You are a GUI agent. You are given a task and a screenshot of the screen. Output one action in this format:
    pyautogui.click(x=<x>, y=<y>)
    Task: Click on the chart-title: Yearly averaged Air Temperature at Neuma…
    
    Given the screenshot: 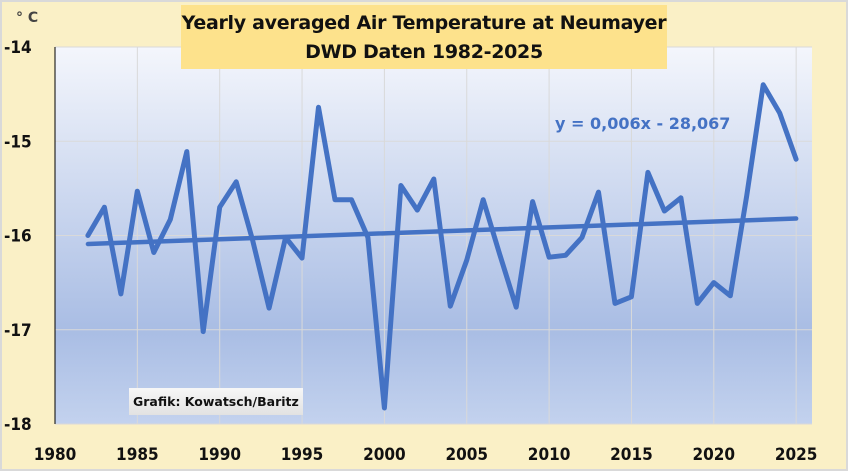 What is the action you would take?
    pyautogui.click(x=424, y=23)
    